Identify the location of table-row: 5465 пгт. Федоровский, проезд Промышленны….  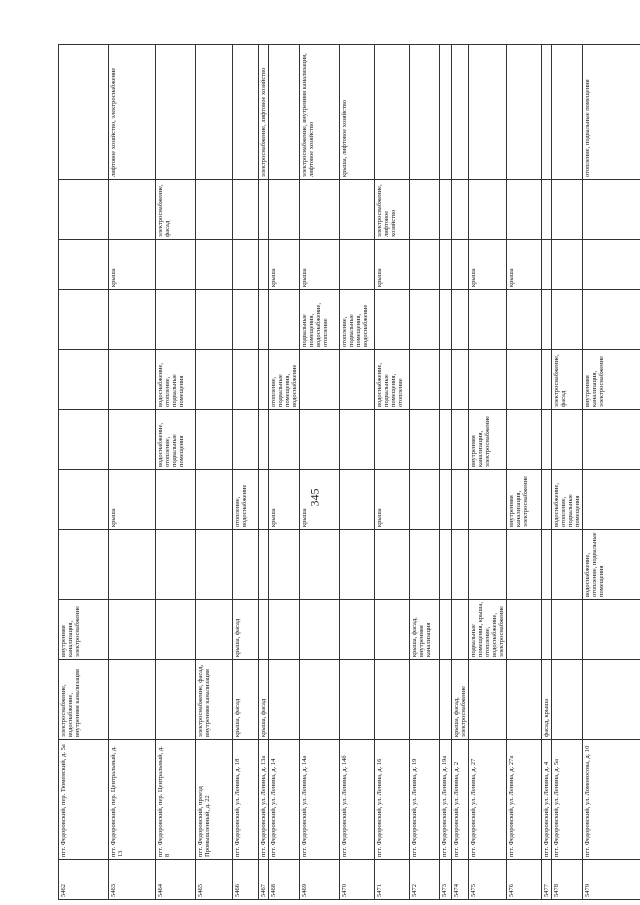
(214, 472).